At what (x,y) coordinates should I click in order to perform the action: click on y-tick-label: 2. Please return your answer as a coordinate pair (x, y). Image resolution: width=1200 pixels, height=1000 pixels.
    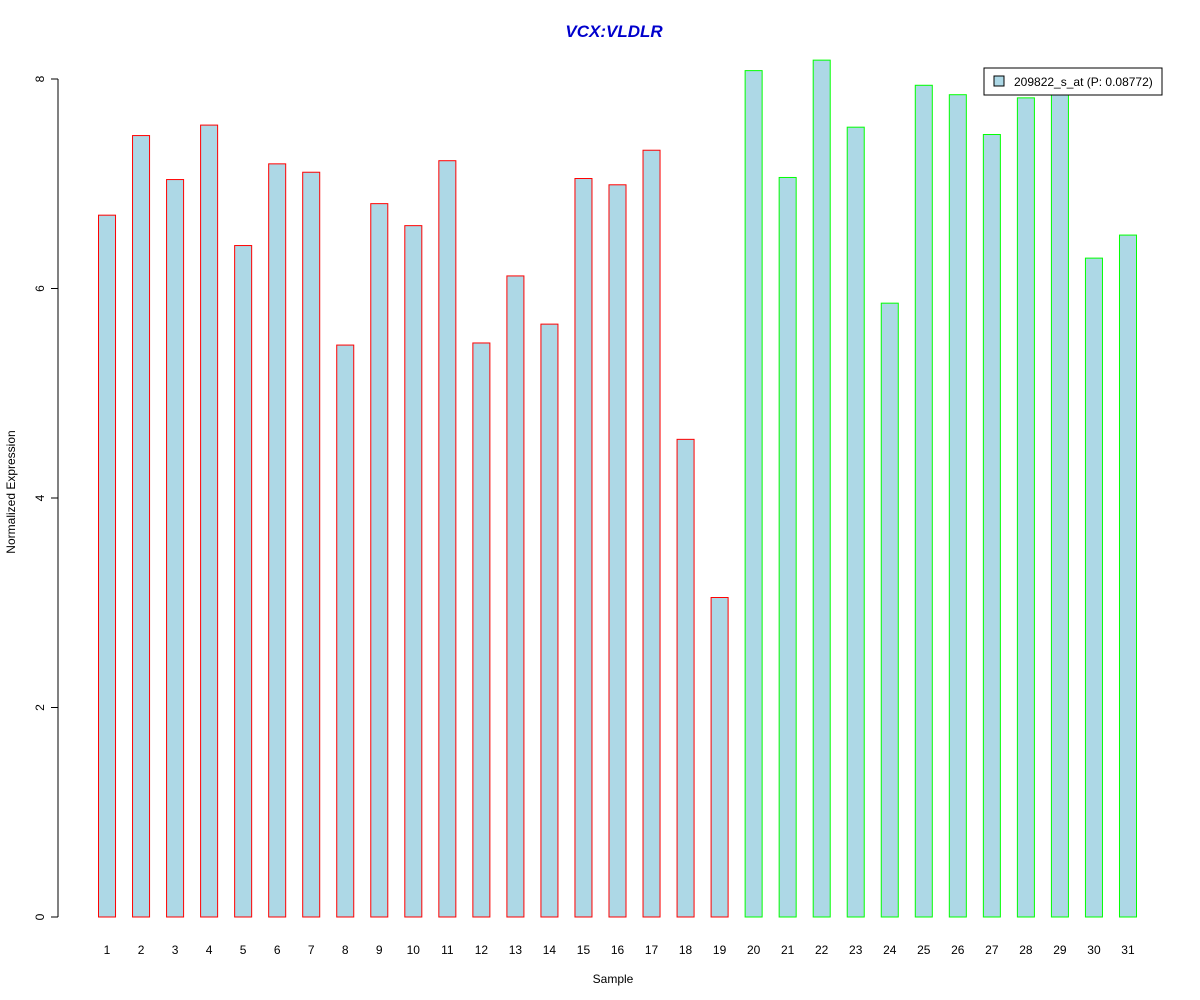
    Looking at the image, I should click on (40, 707).